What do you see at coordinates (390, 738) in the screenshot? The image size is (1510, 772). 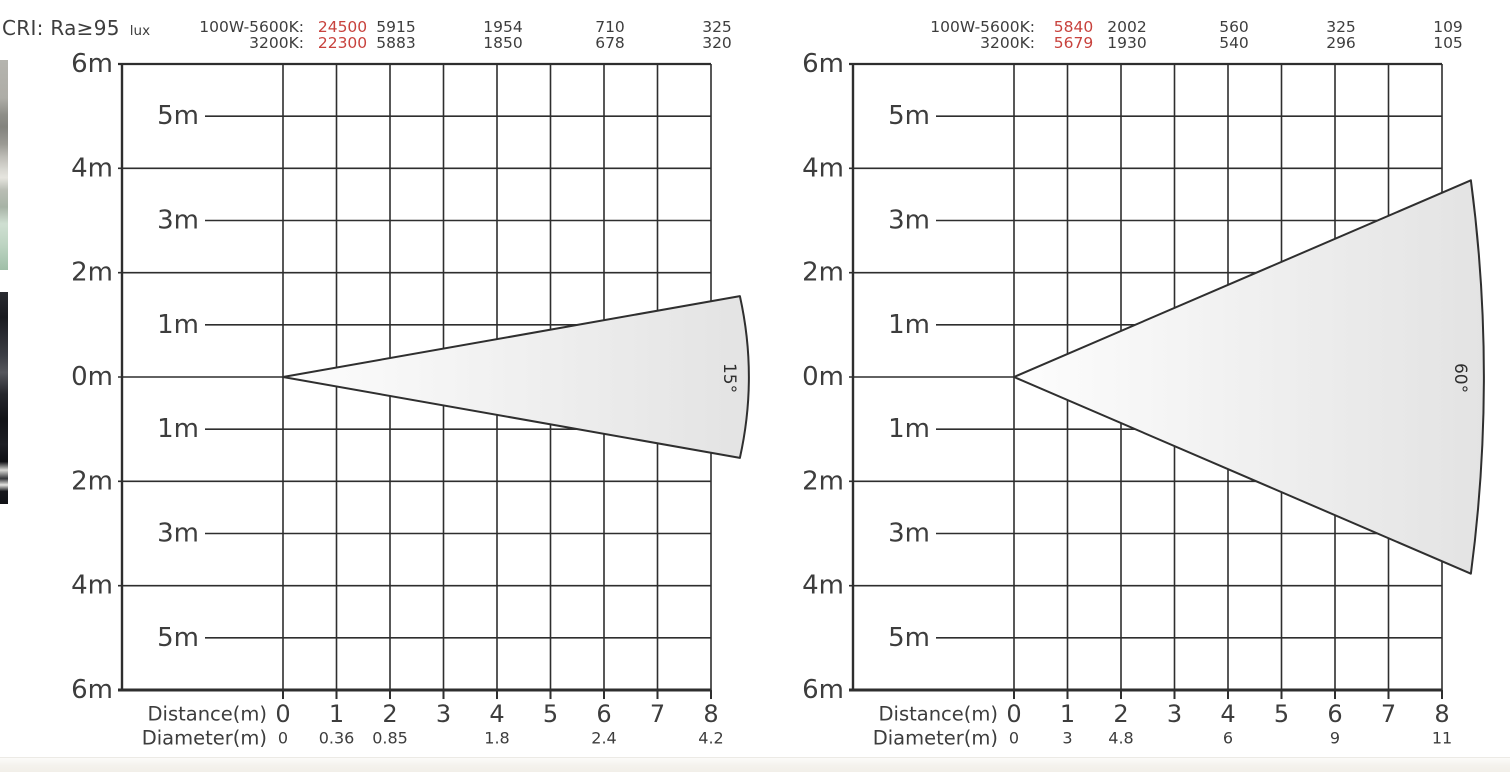 I see `diameter-value: 0.85` at bounding box center [390, 738].